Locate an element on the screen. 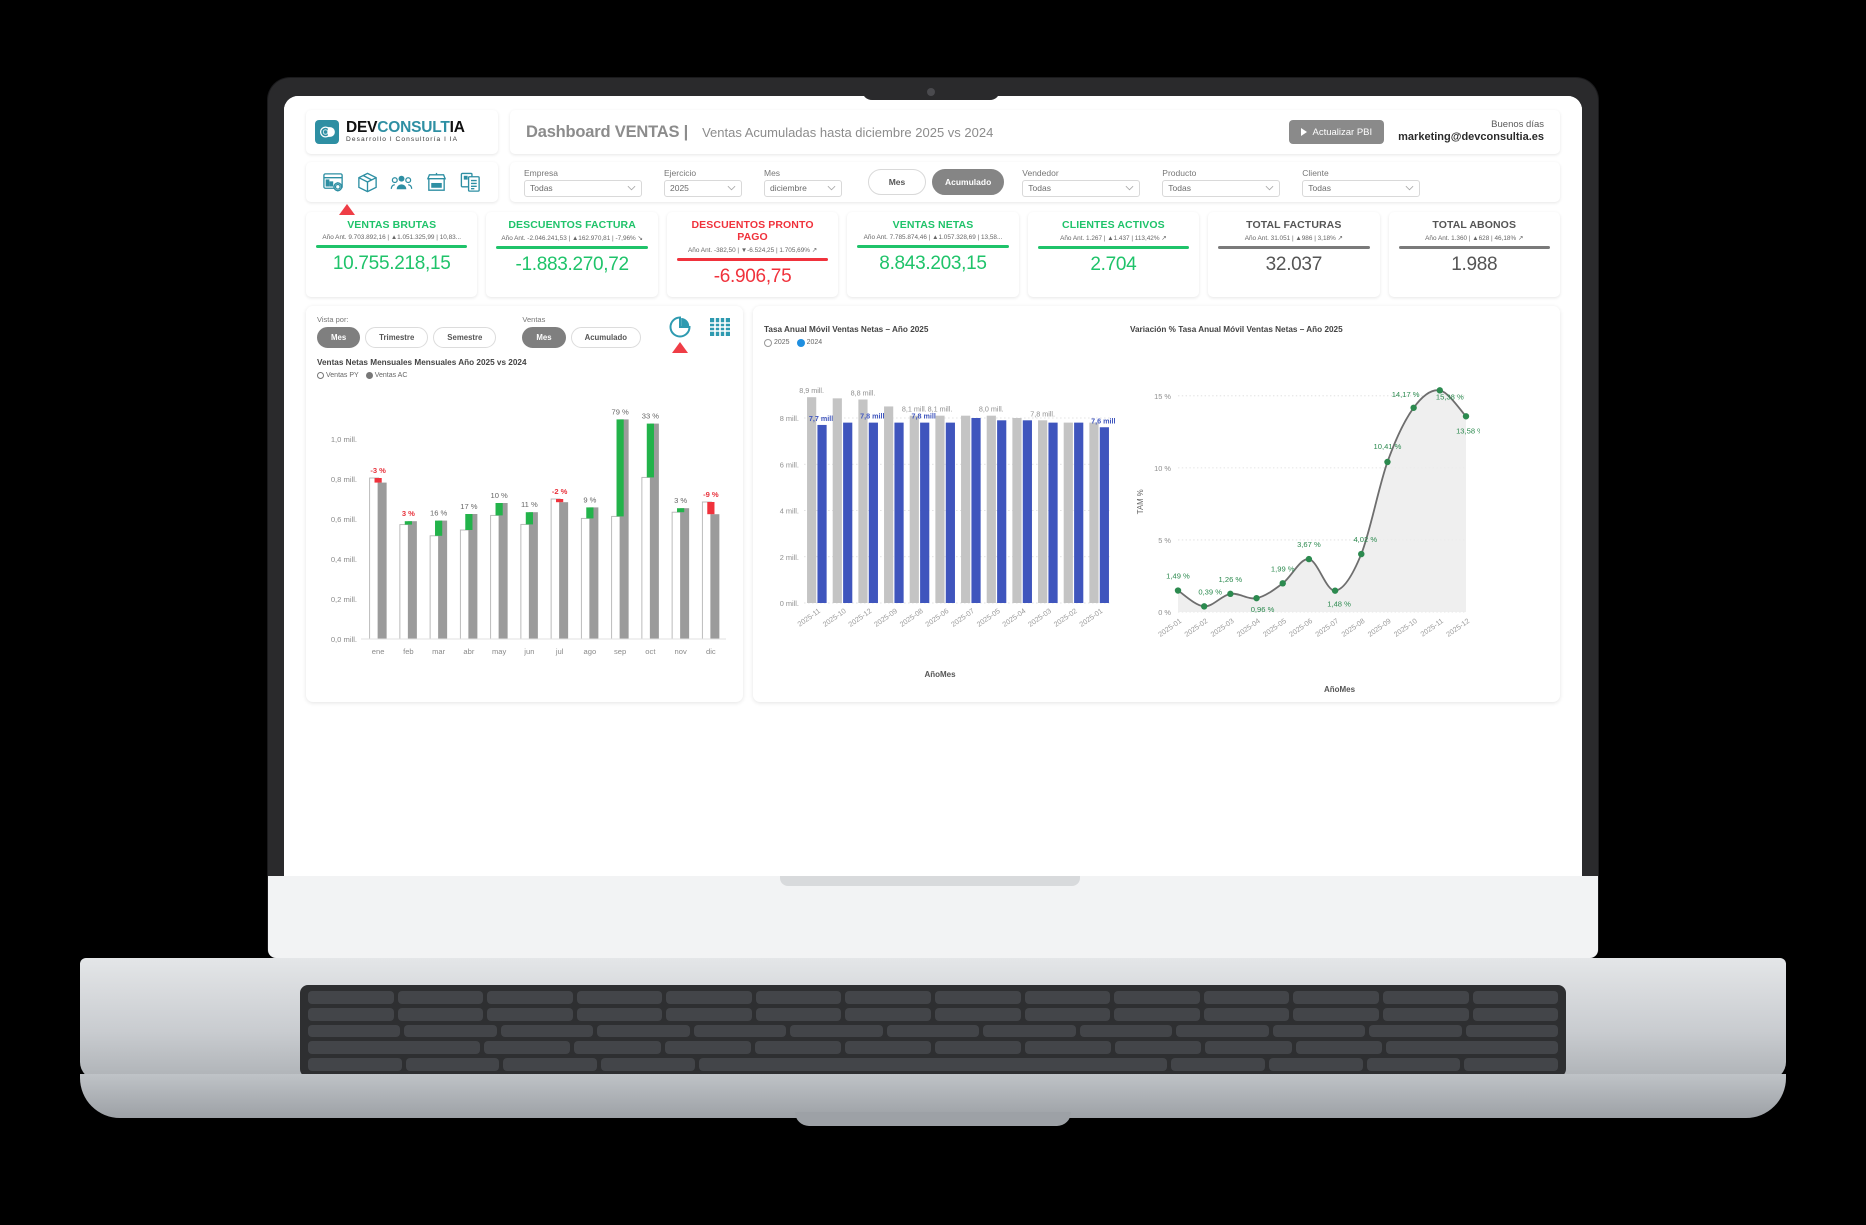 This screenshot has width=1866, height=1225. period-acumulado-button: Acumulado is located at coordinates (968, 182).